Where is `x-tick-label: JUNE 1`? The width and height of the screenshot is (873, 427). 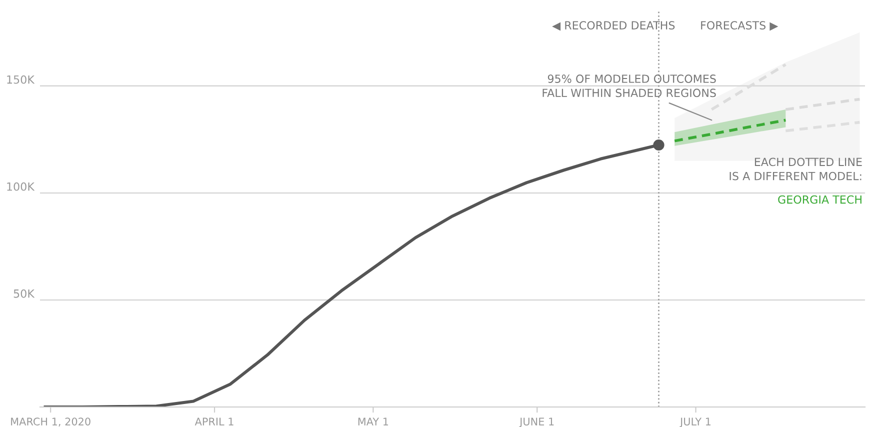 x-tick-label: JUNE 1 is located at coordinates (536, 422).